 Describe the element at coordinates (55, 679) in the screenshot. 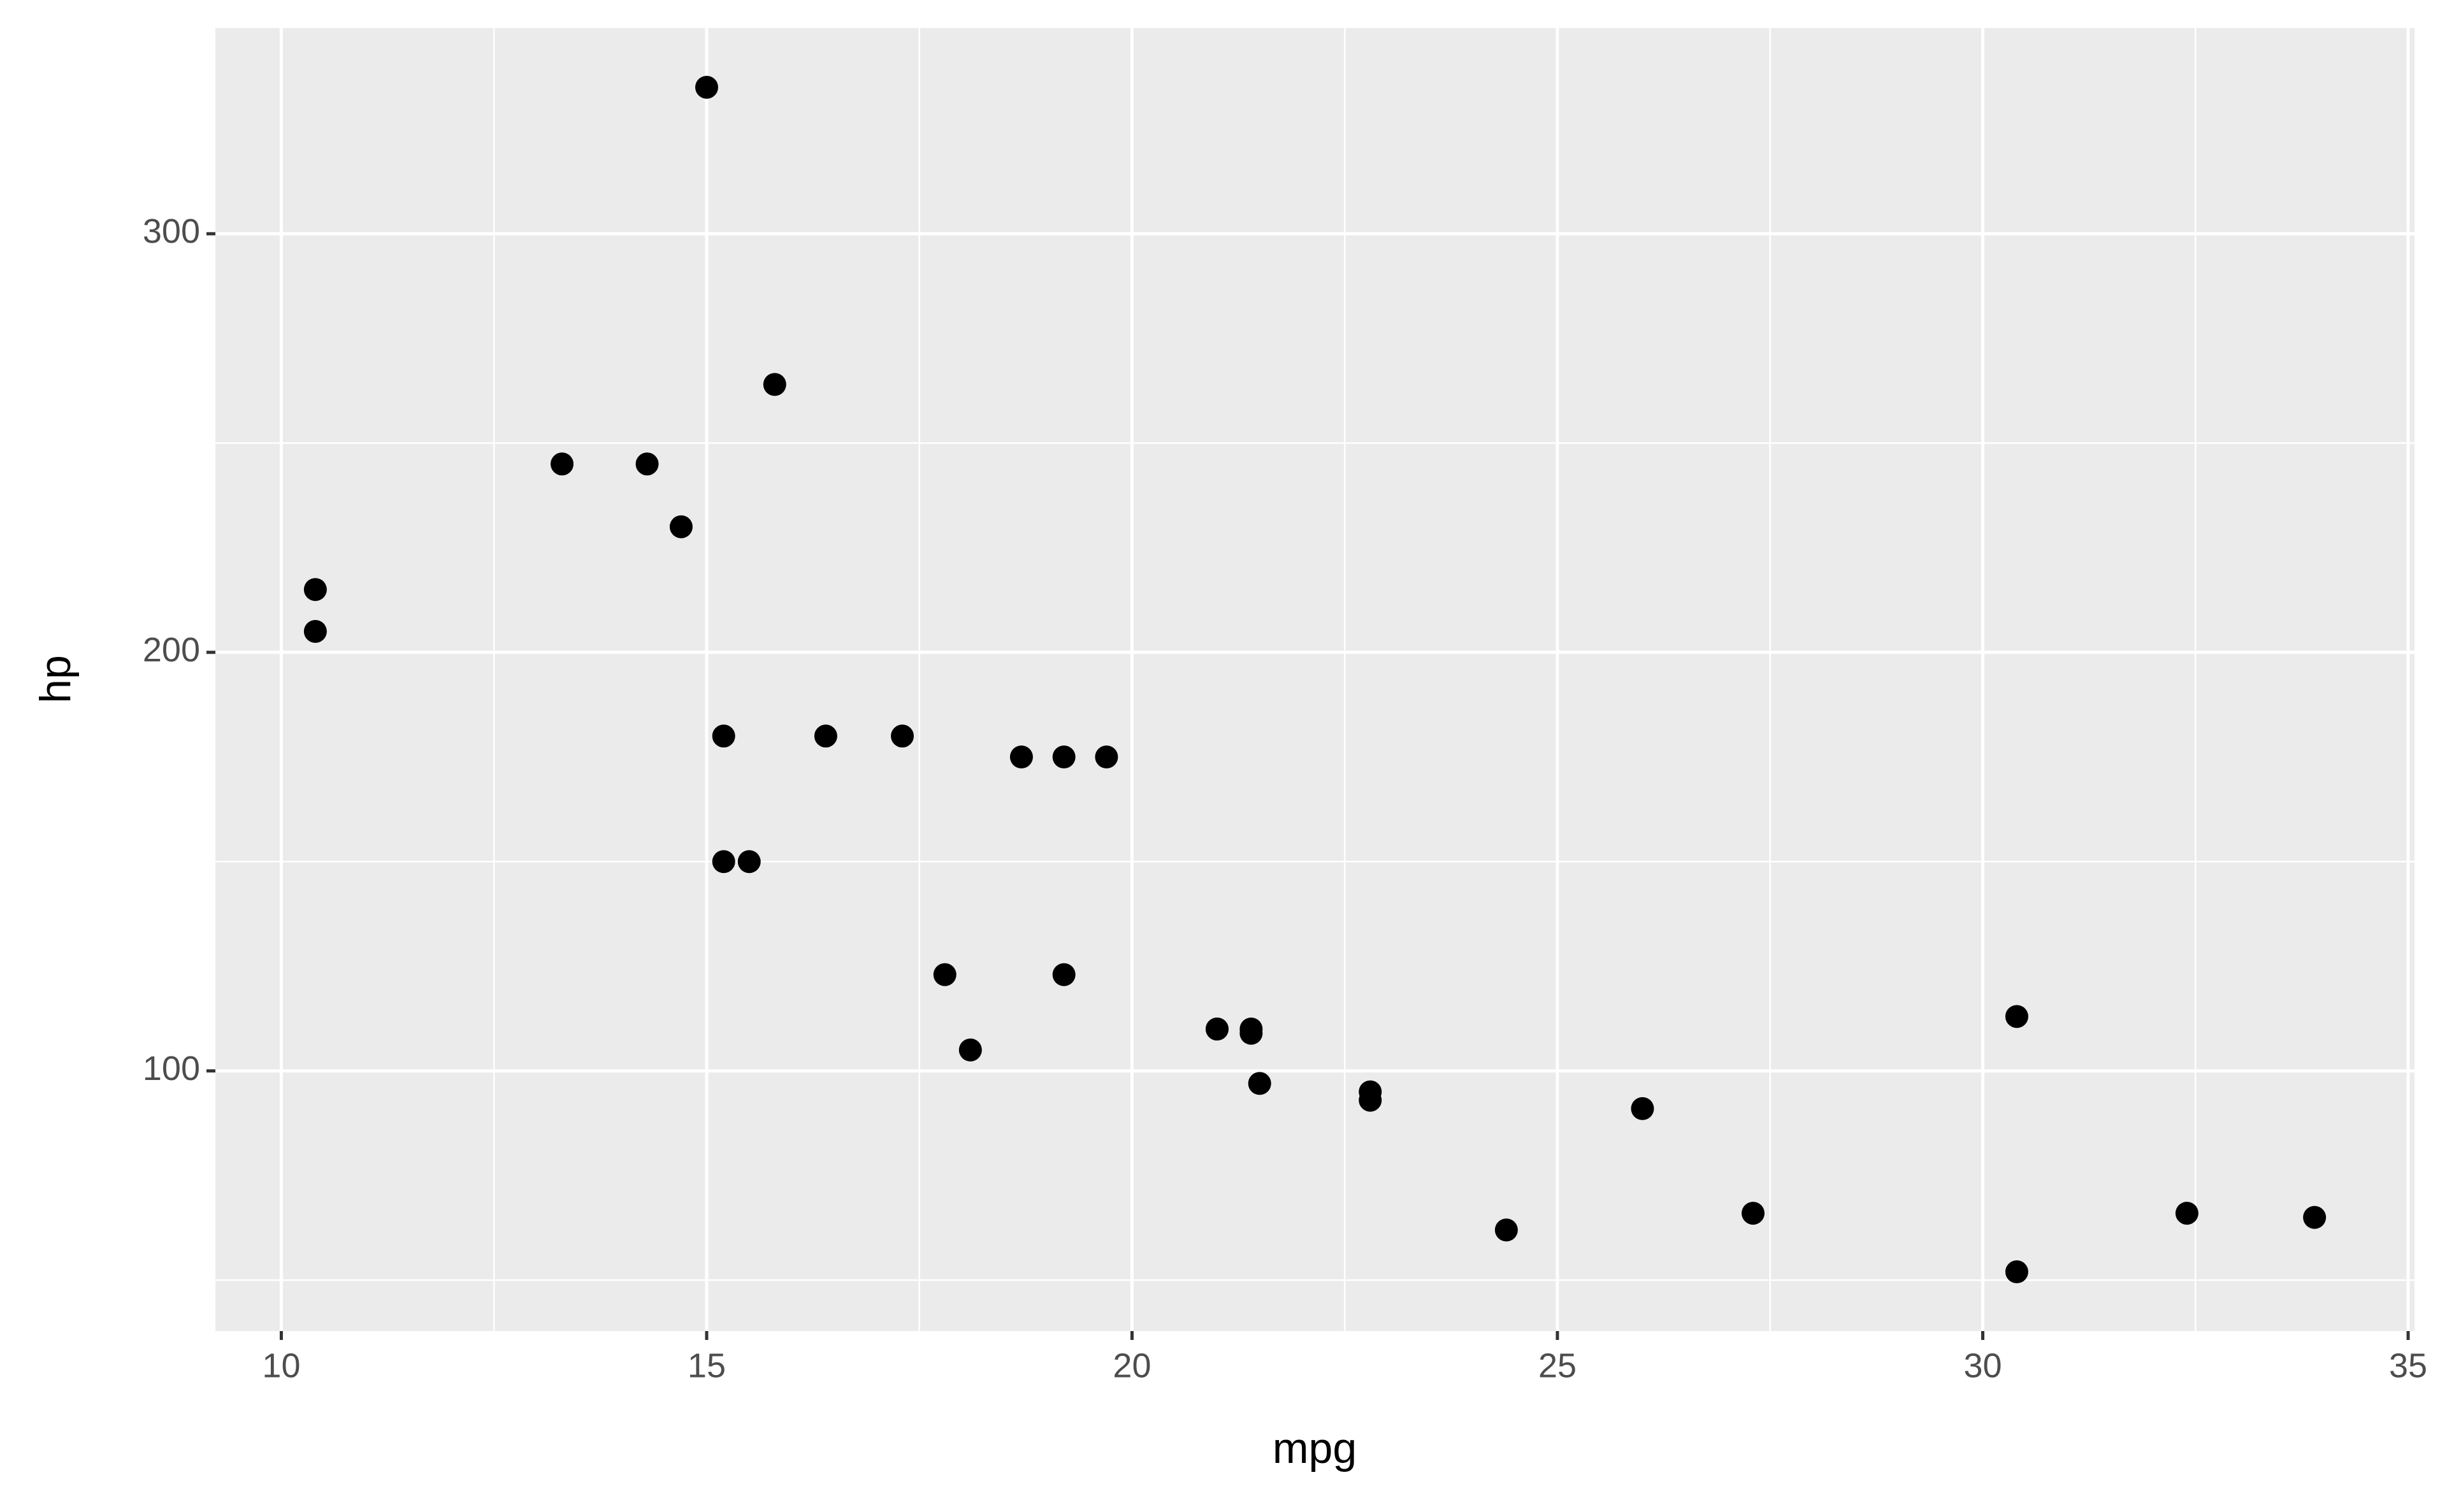

I see `y-axis-label: hp` at that location.